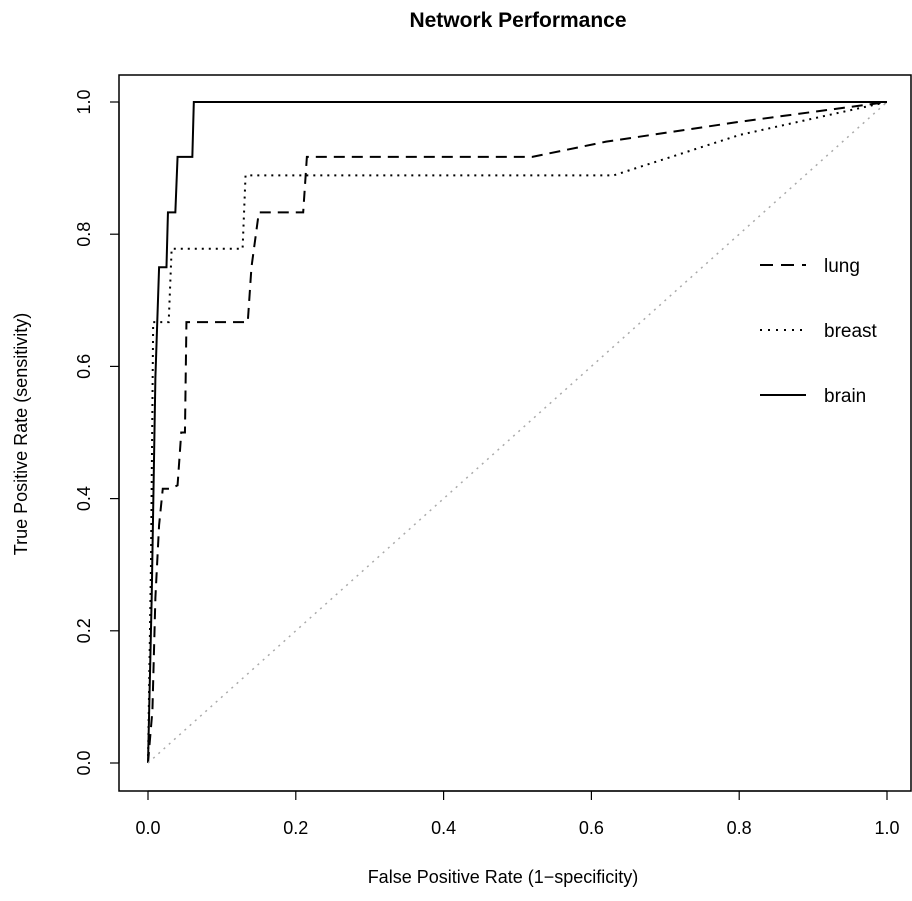 The height and width of the screenshot is (901, 912). What do you see at coordinates (851, 331) in the screenshot?
I see `legend-breast-label: breast` at bounding box center [851, 331].